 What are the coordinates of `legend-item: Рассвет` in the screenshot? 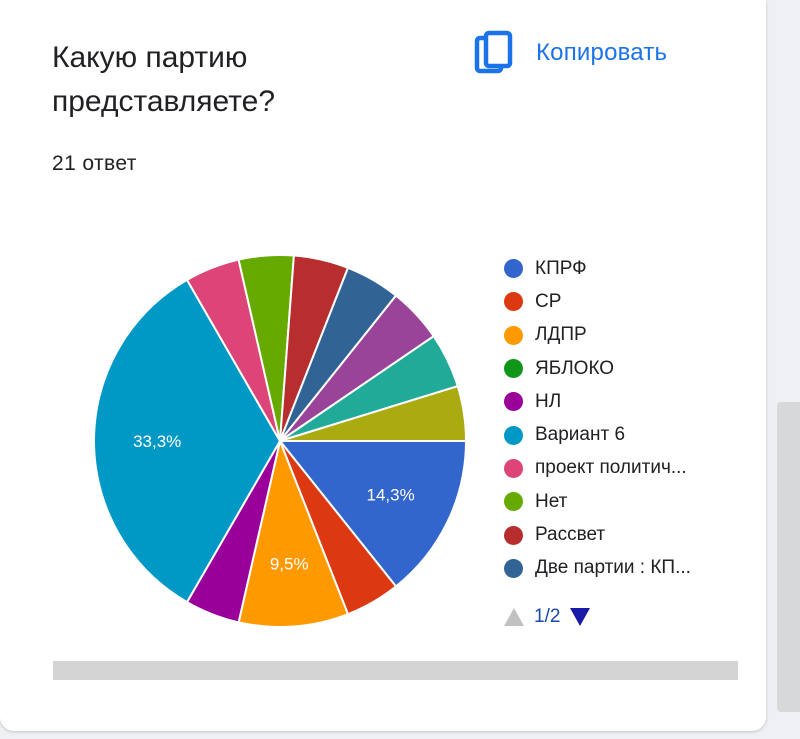 It's located at (629, 534).